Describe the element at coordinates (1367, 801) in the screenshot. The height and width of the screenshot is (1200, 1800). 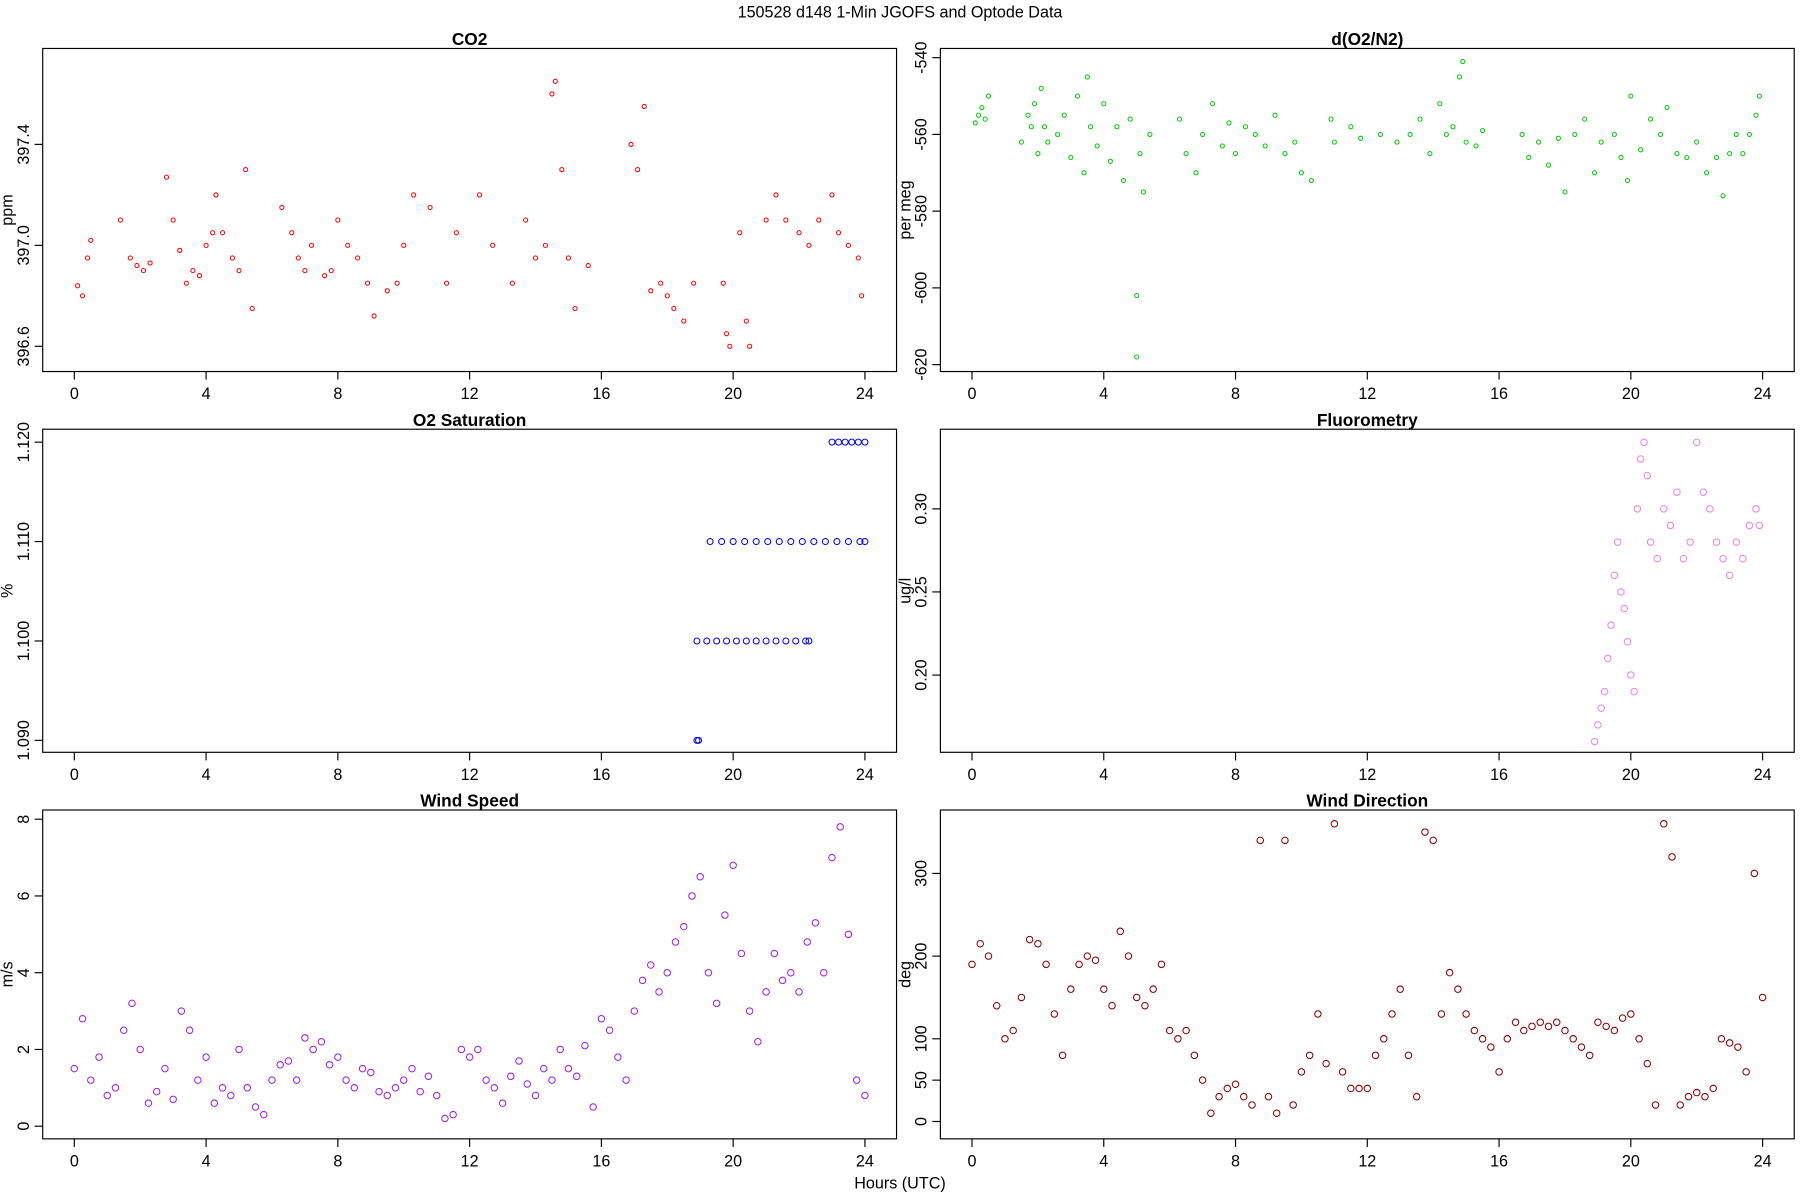
I see `panel-title: Wind Direction` at that location.